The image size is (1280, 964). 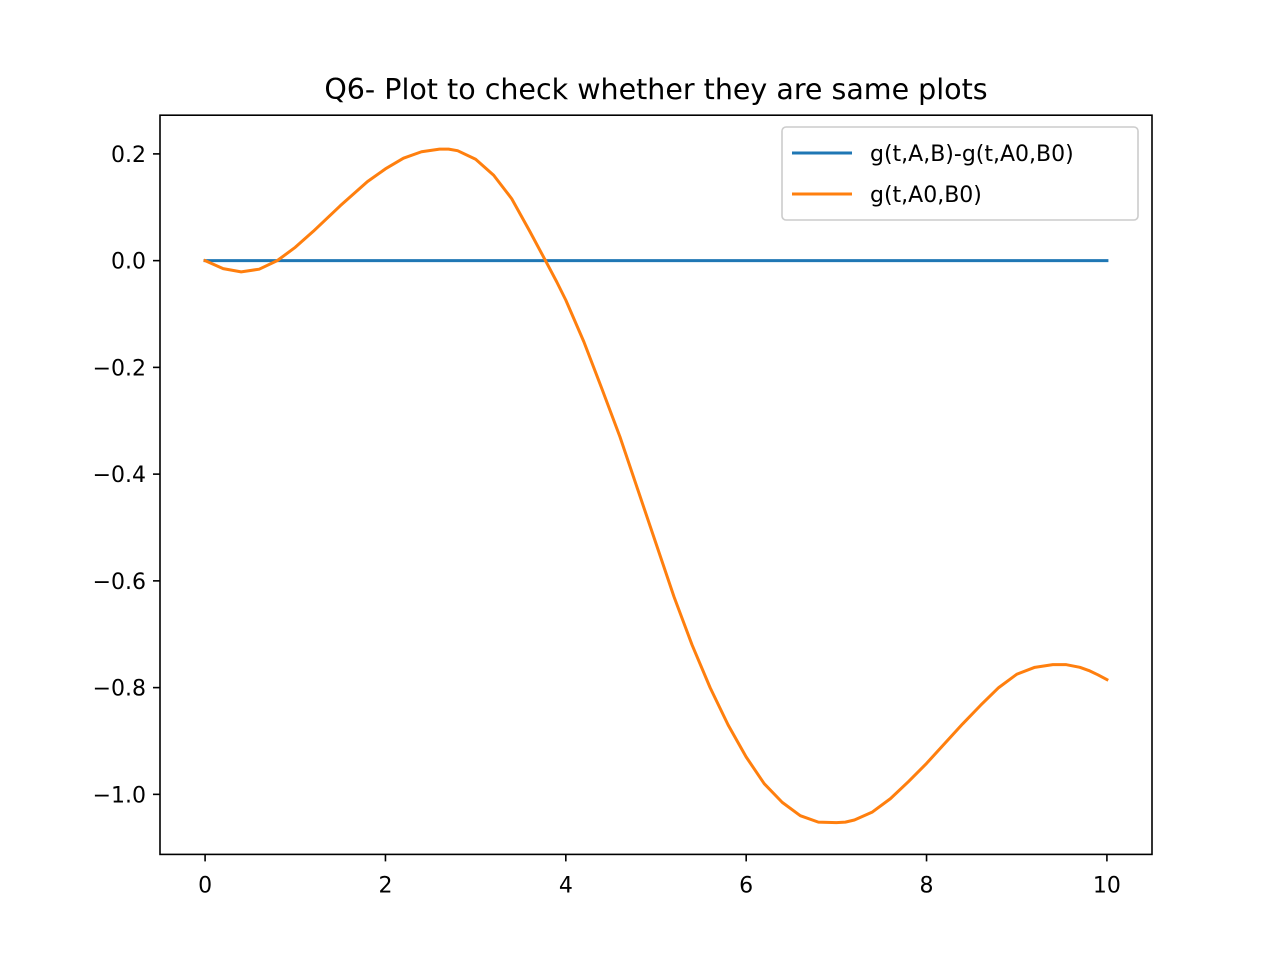 What do you see at coordinates (746, 885) in the screenshot?
I see `x-tick-label: 6` at bounding box center [746, 885].